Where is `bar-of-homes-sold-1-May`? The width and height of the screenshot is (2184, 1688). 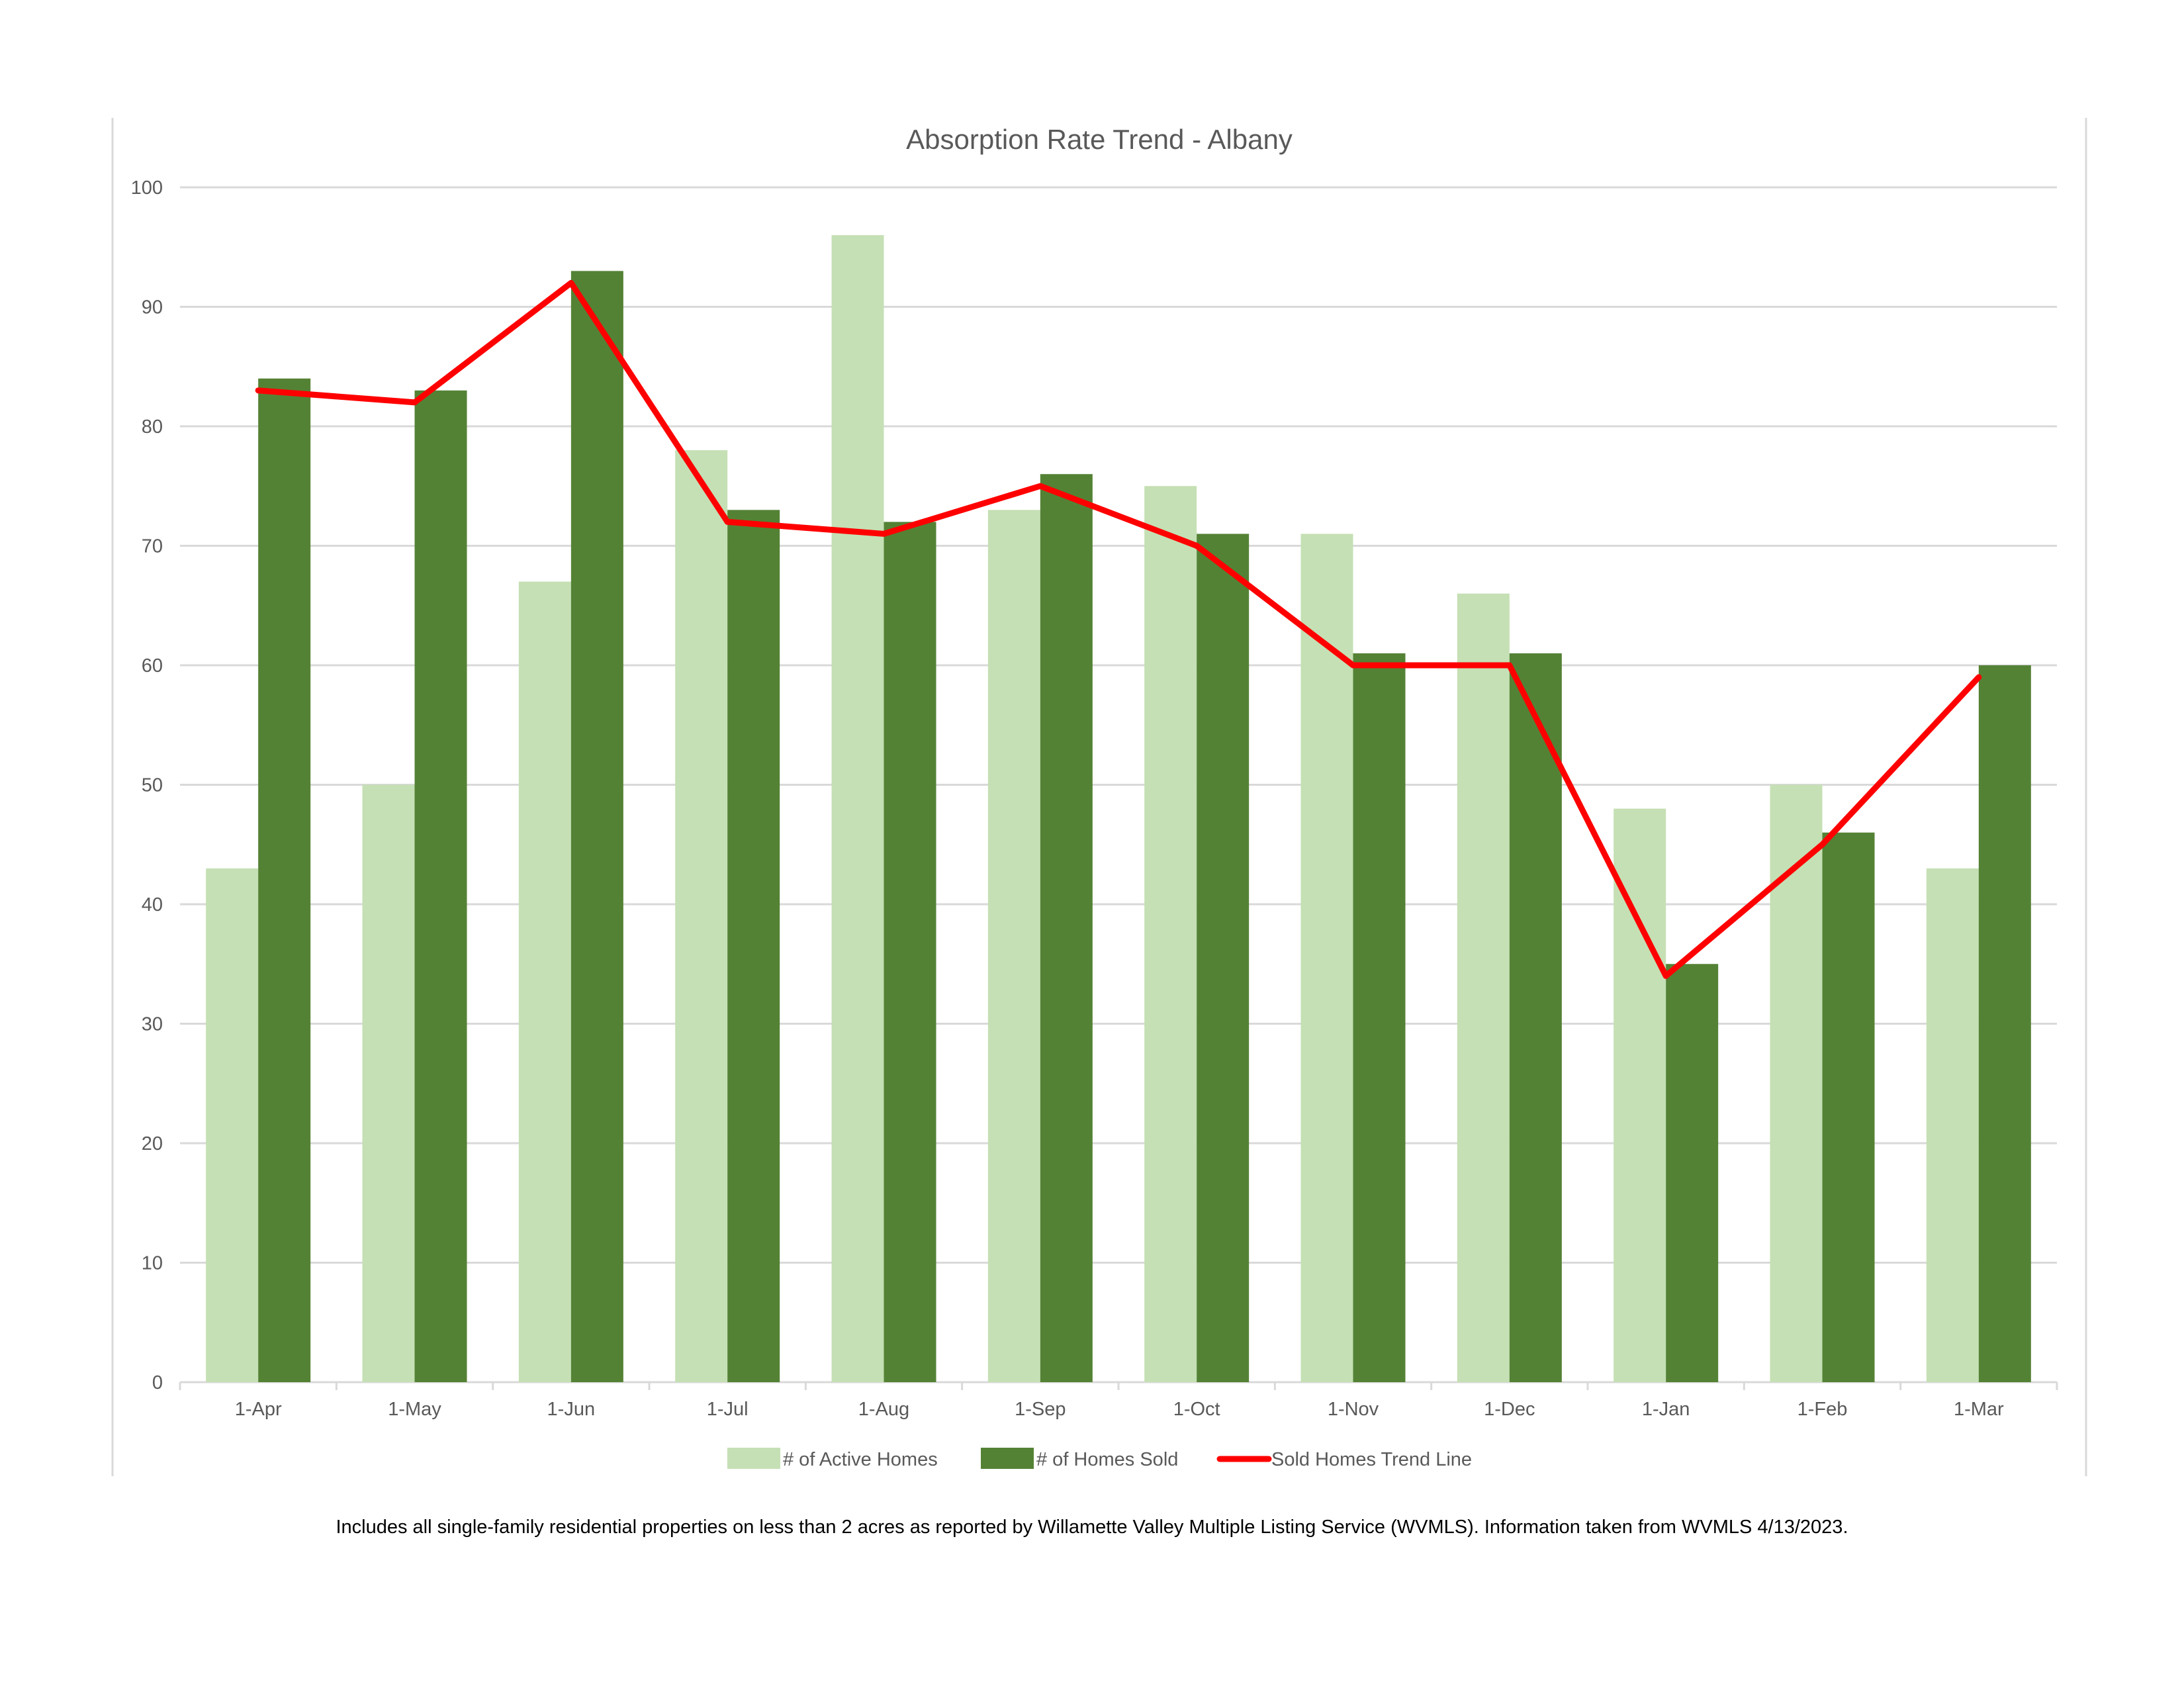
bar-of-homes-sold-1-May is located at coordinates (440, 886).